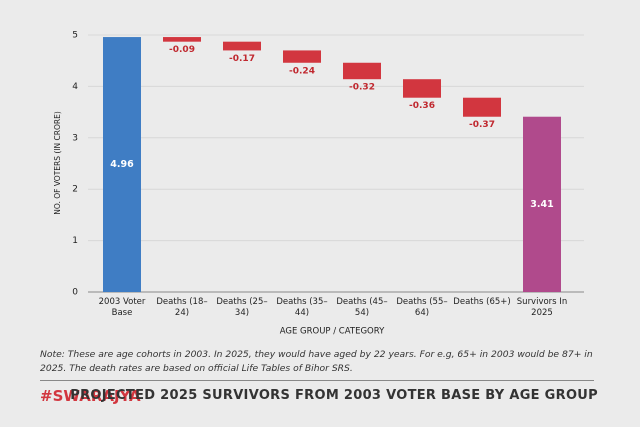 The width and height of the screenshot is (640, 427). I want to click on separator, so click(317, 380).